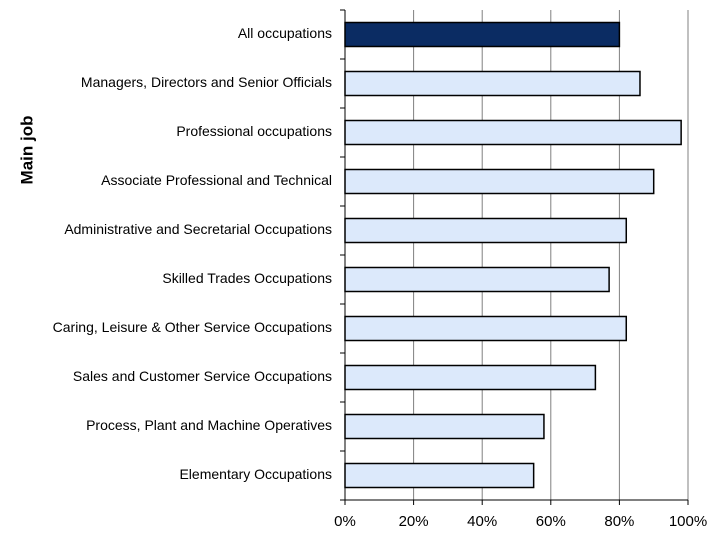 The height and width of the screenshot is (538, 724). What do you see at coordinates (688, 521) in the screenshot?
I see `x-tick-label: 100%` at bounding box center [688, 521].